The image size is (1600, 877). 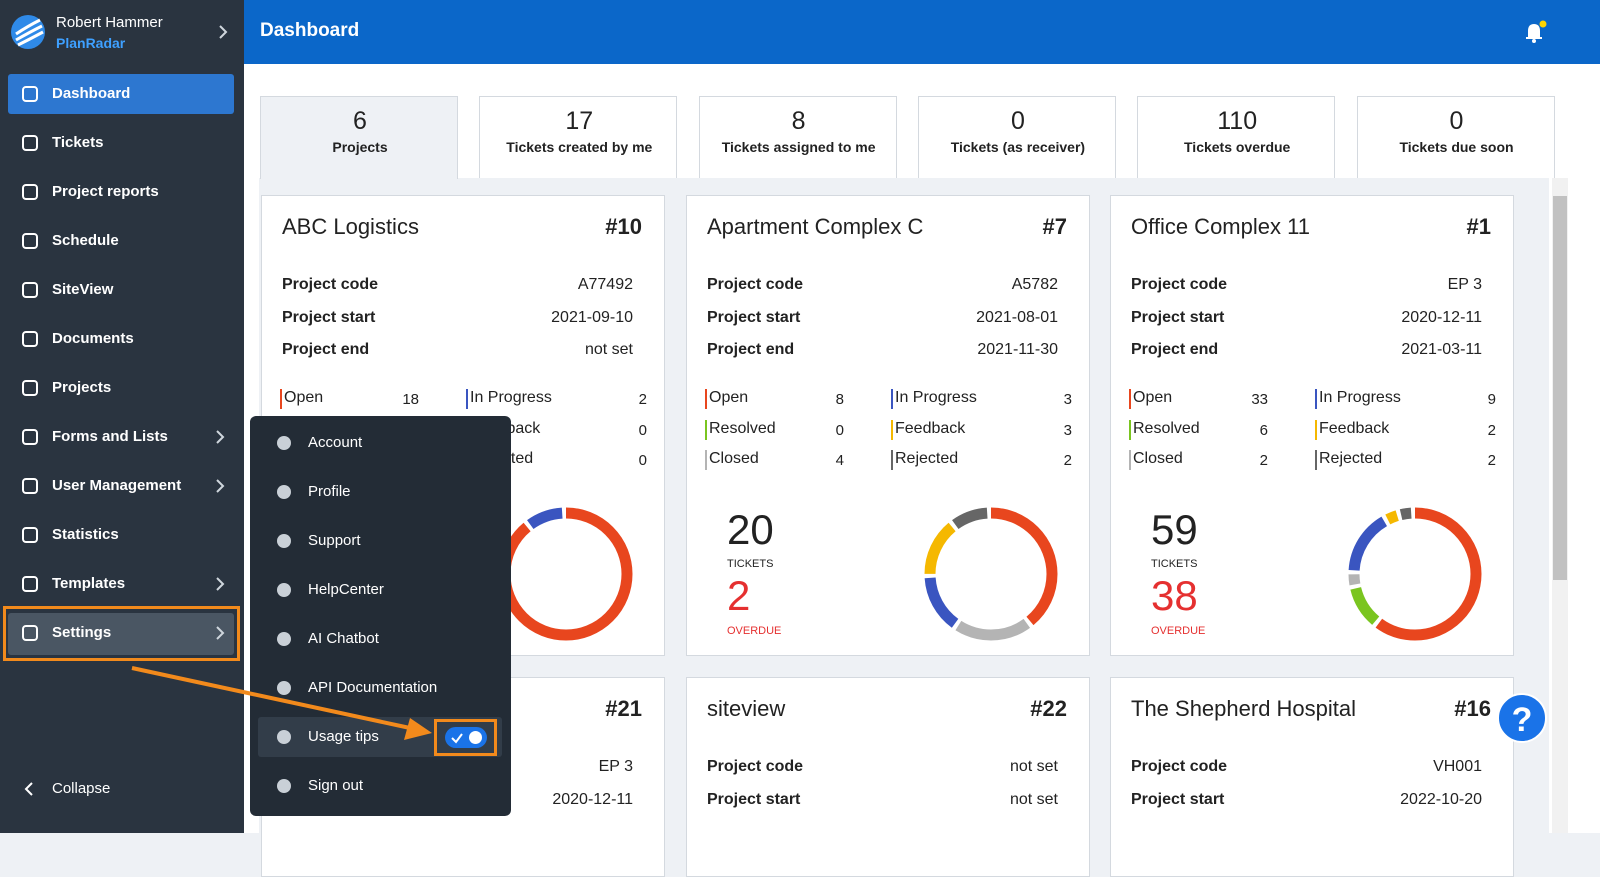 I want to click on project-name: Apartment Complex C, so click(x=815, y=226).